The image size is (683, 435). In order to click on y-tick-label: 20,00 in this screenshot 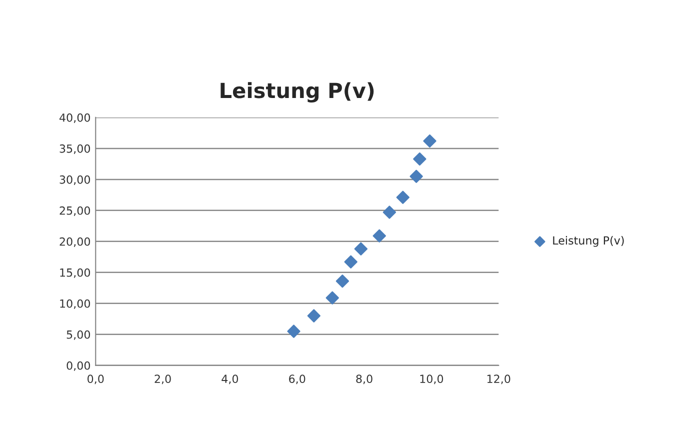, I will do `click(75, 242)`.